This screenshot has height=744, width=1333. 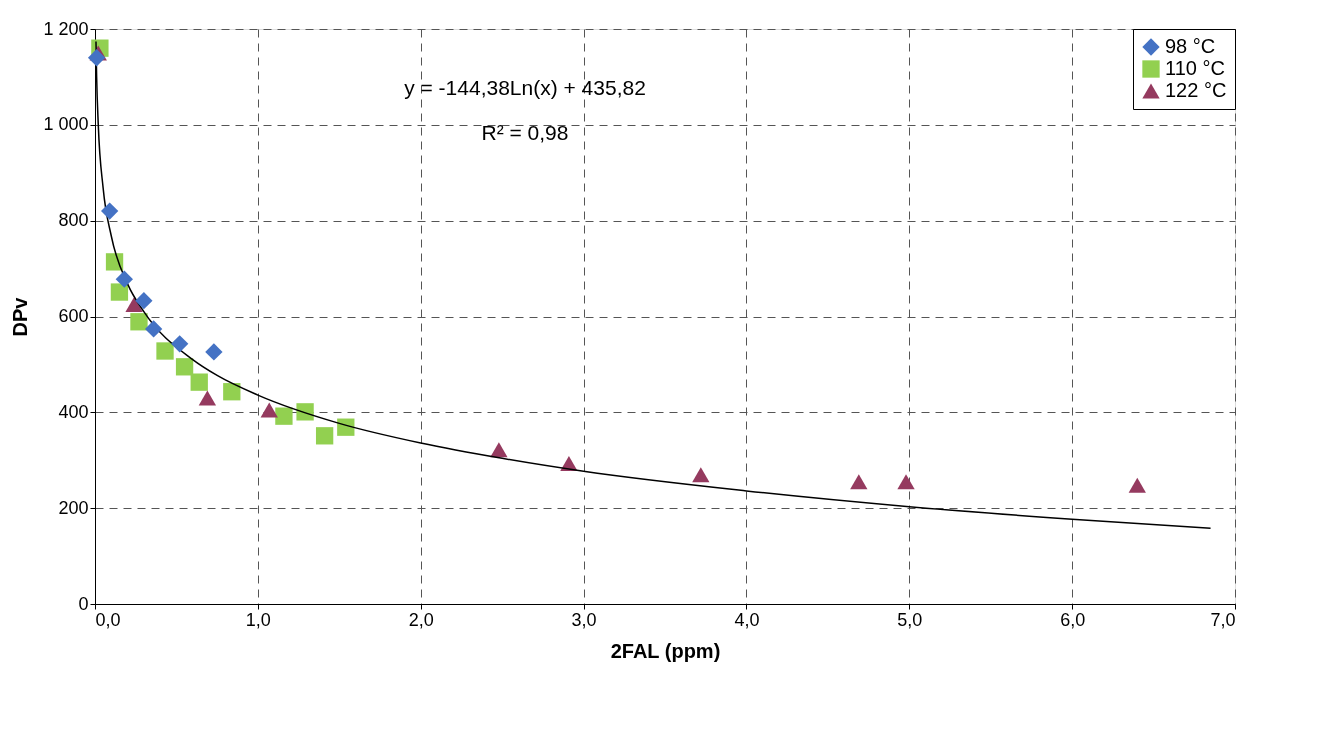 I want to click on legend-label: 122 °C, so click(x=1196, y=90).